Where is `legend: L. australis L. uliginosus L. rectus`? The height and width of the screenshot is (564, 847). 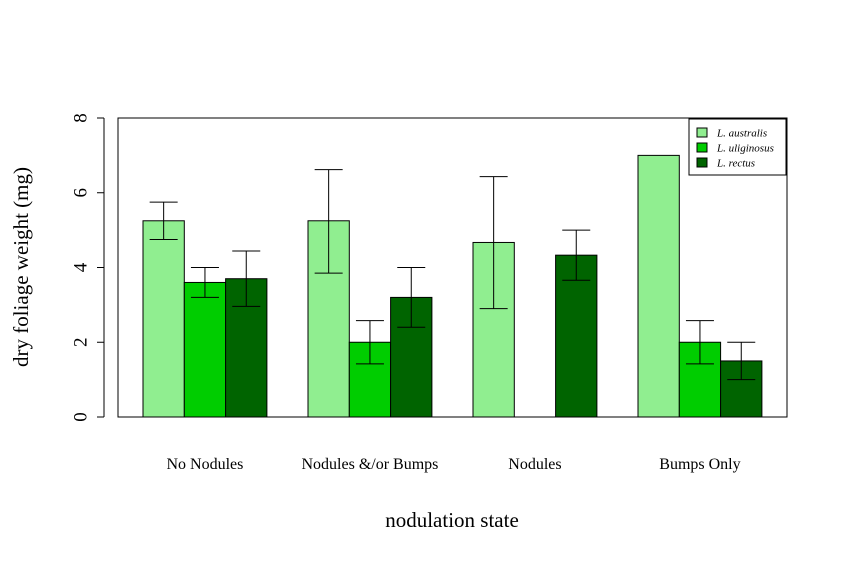
legend: L. australis L. uliginosus L. rectus is located at coordinates (737, 147).